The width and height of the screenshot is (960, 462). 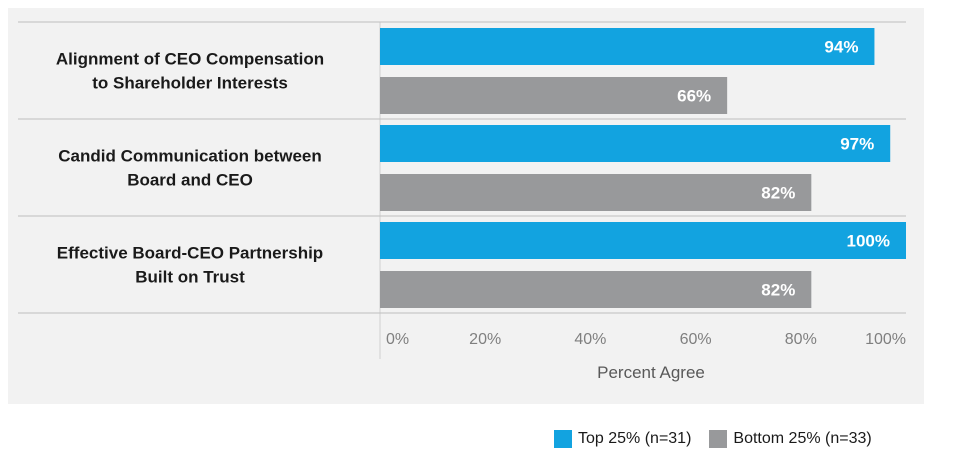 I want to click on bar-value-label: 66%, so click(x=694, y=96).